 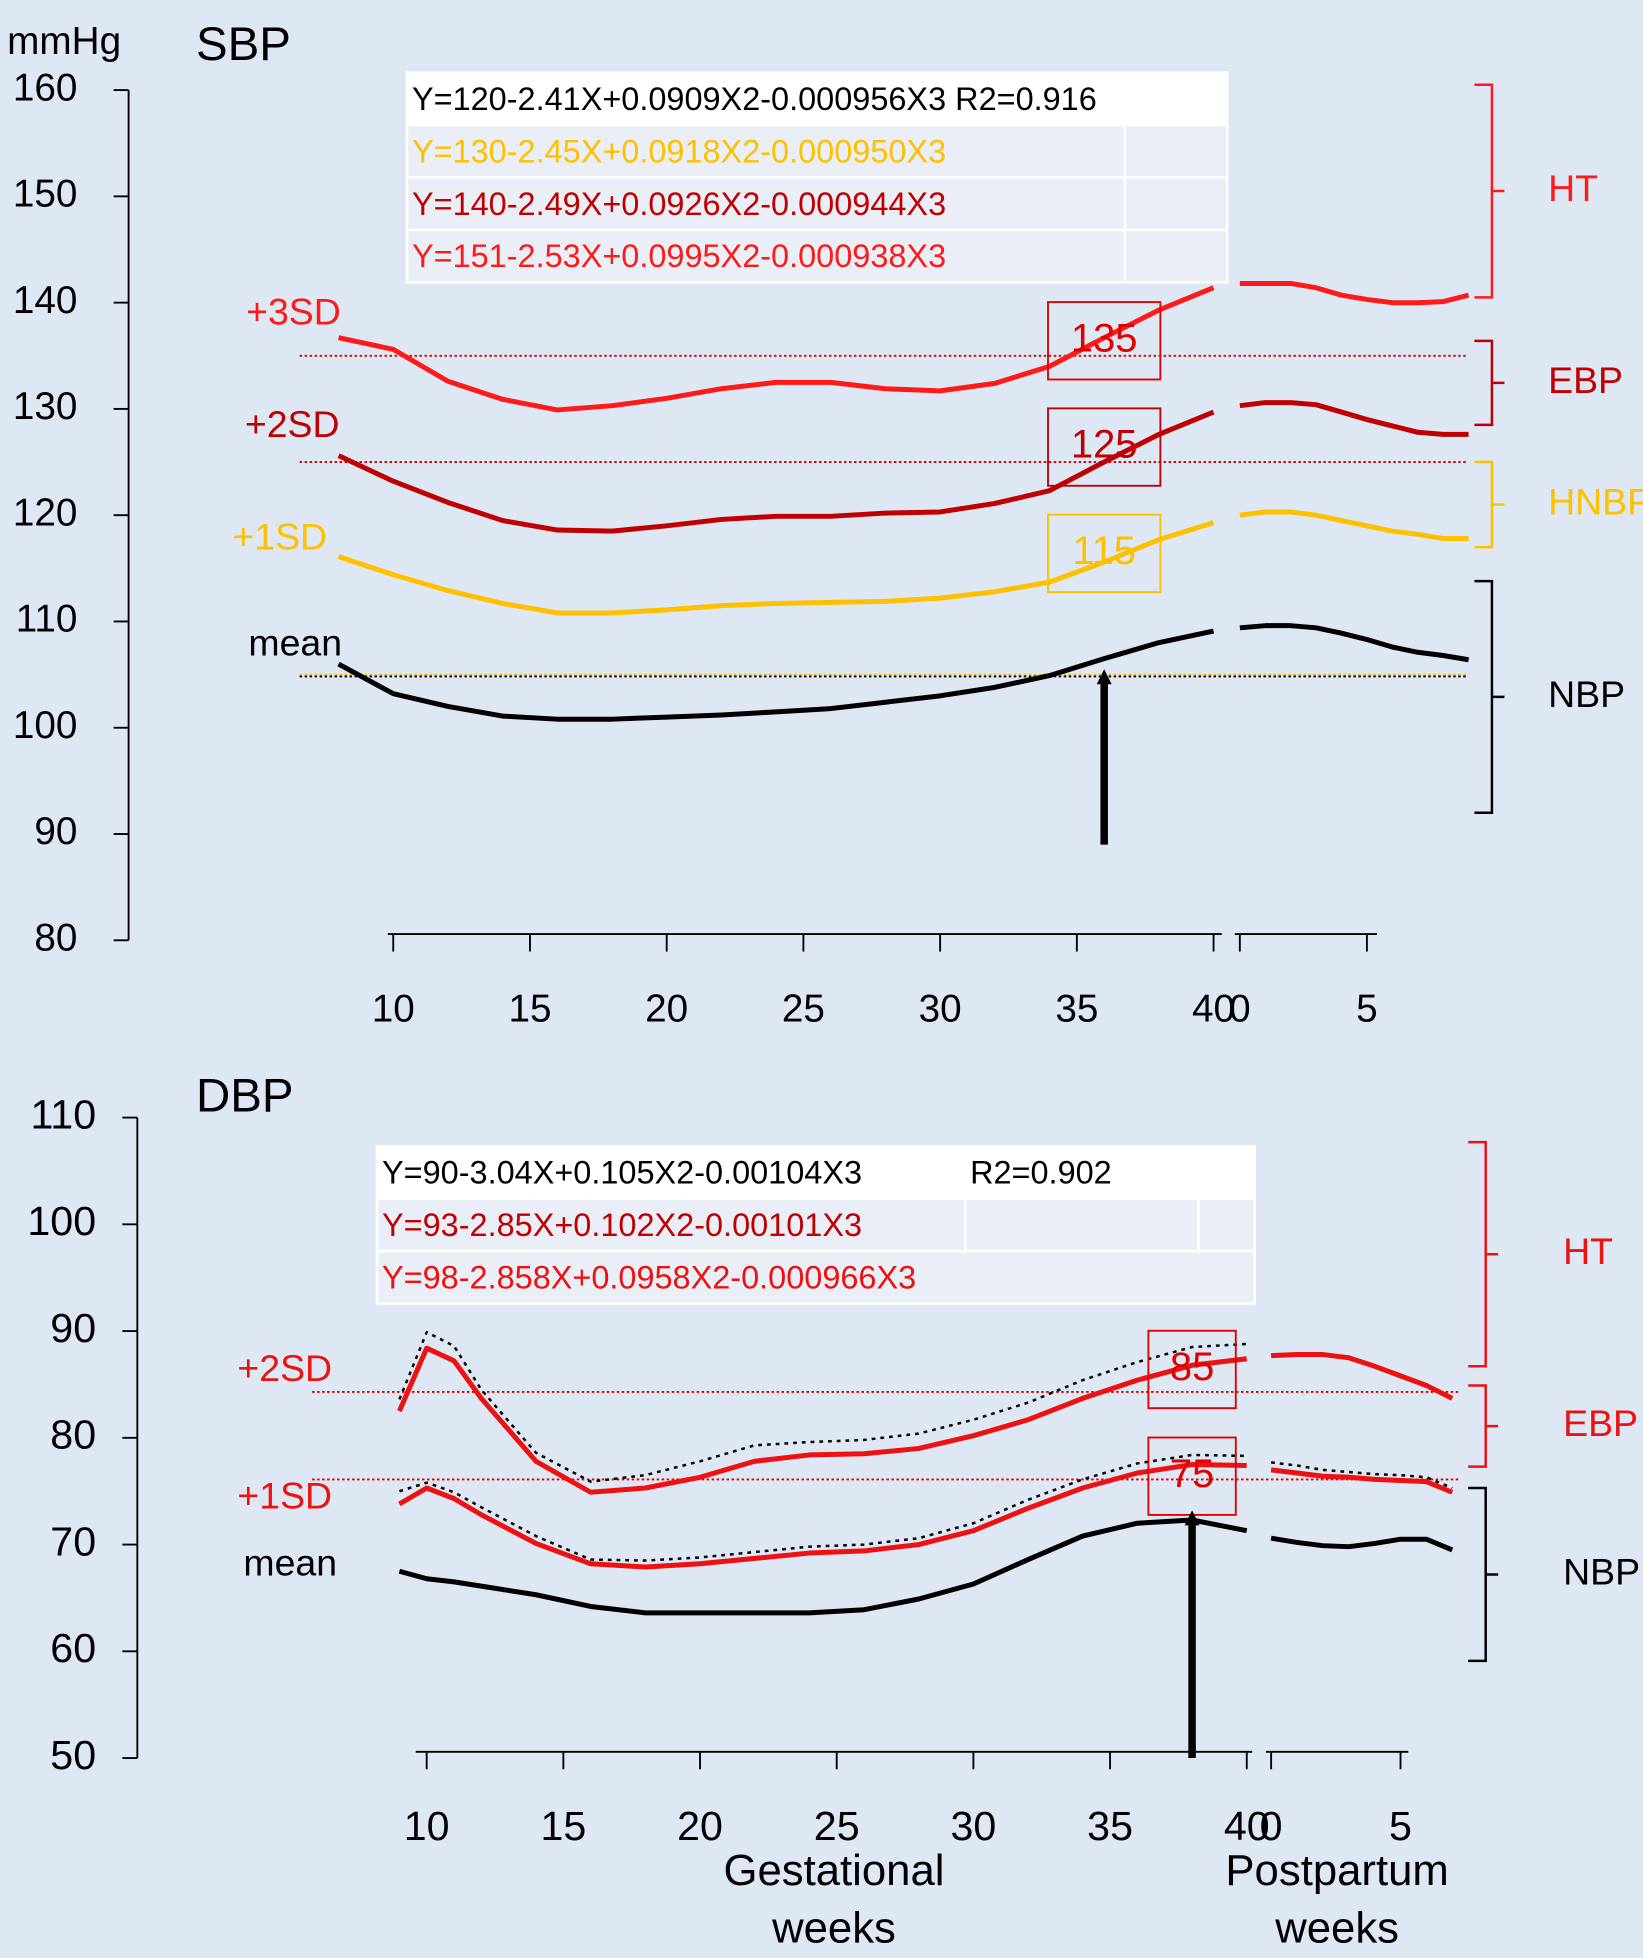 I want to click on x-axis-label: Gestational weeks, so click(x=833, y=1898).